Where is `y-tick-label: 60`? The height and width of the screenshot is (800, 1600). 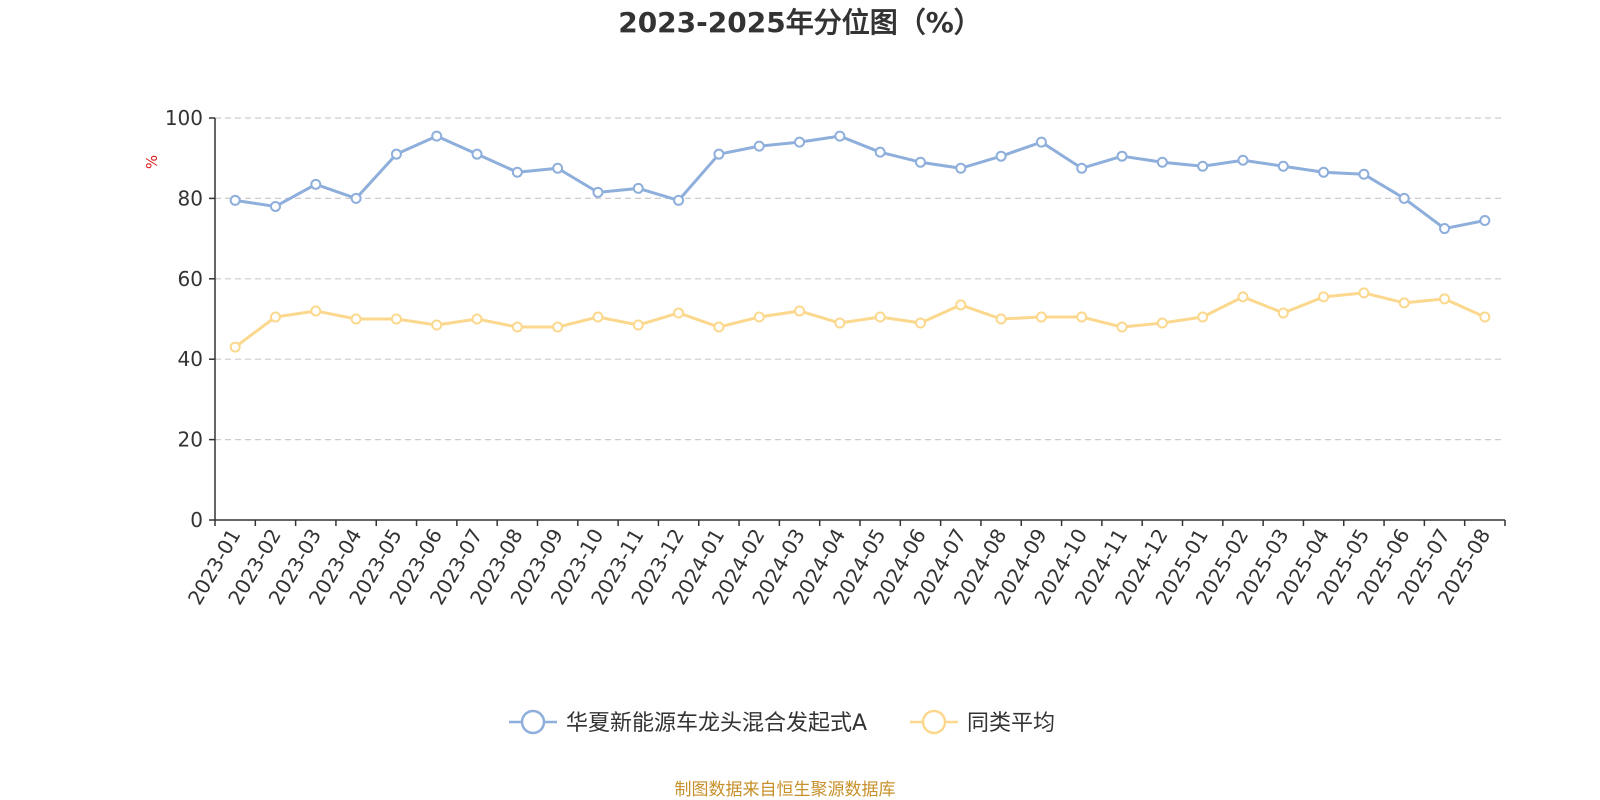
y-tick-label: 60 is located at coordinates (190, 279).